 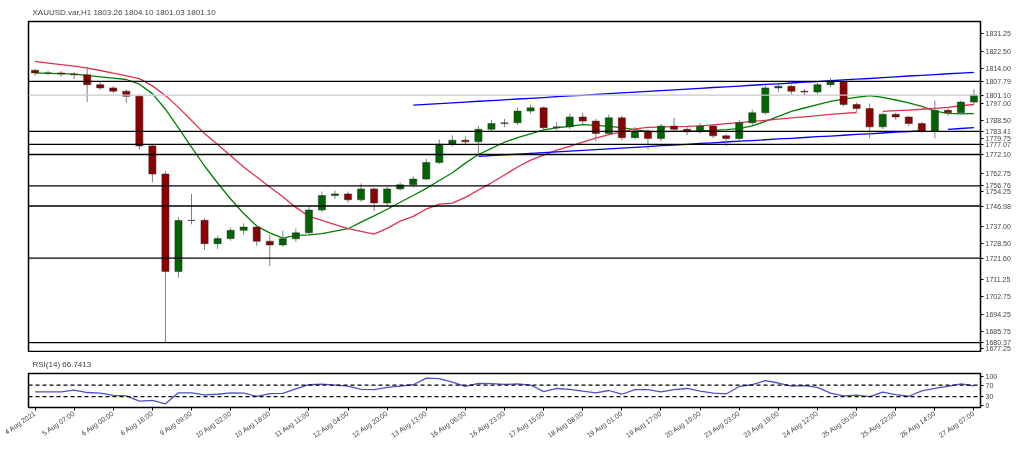 What do you see at coordinates (62, 364) in the screenshot?
I see `chart-title: RSI(14) 66.7413` at bounding box center [62, 364].